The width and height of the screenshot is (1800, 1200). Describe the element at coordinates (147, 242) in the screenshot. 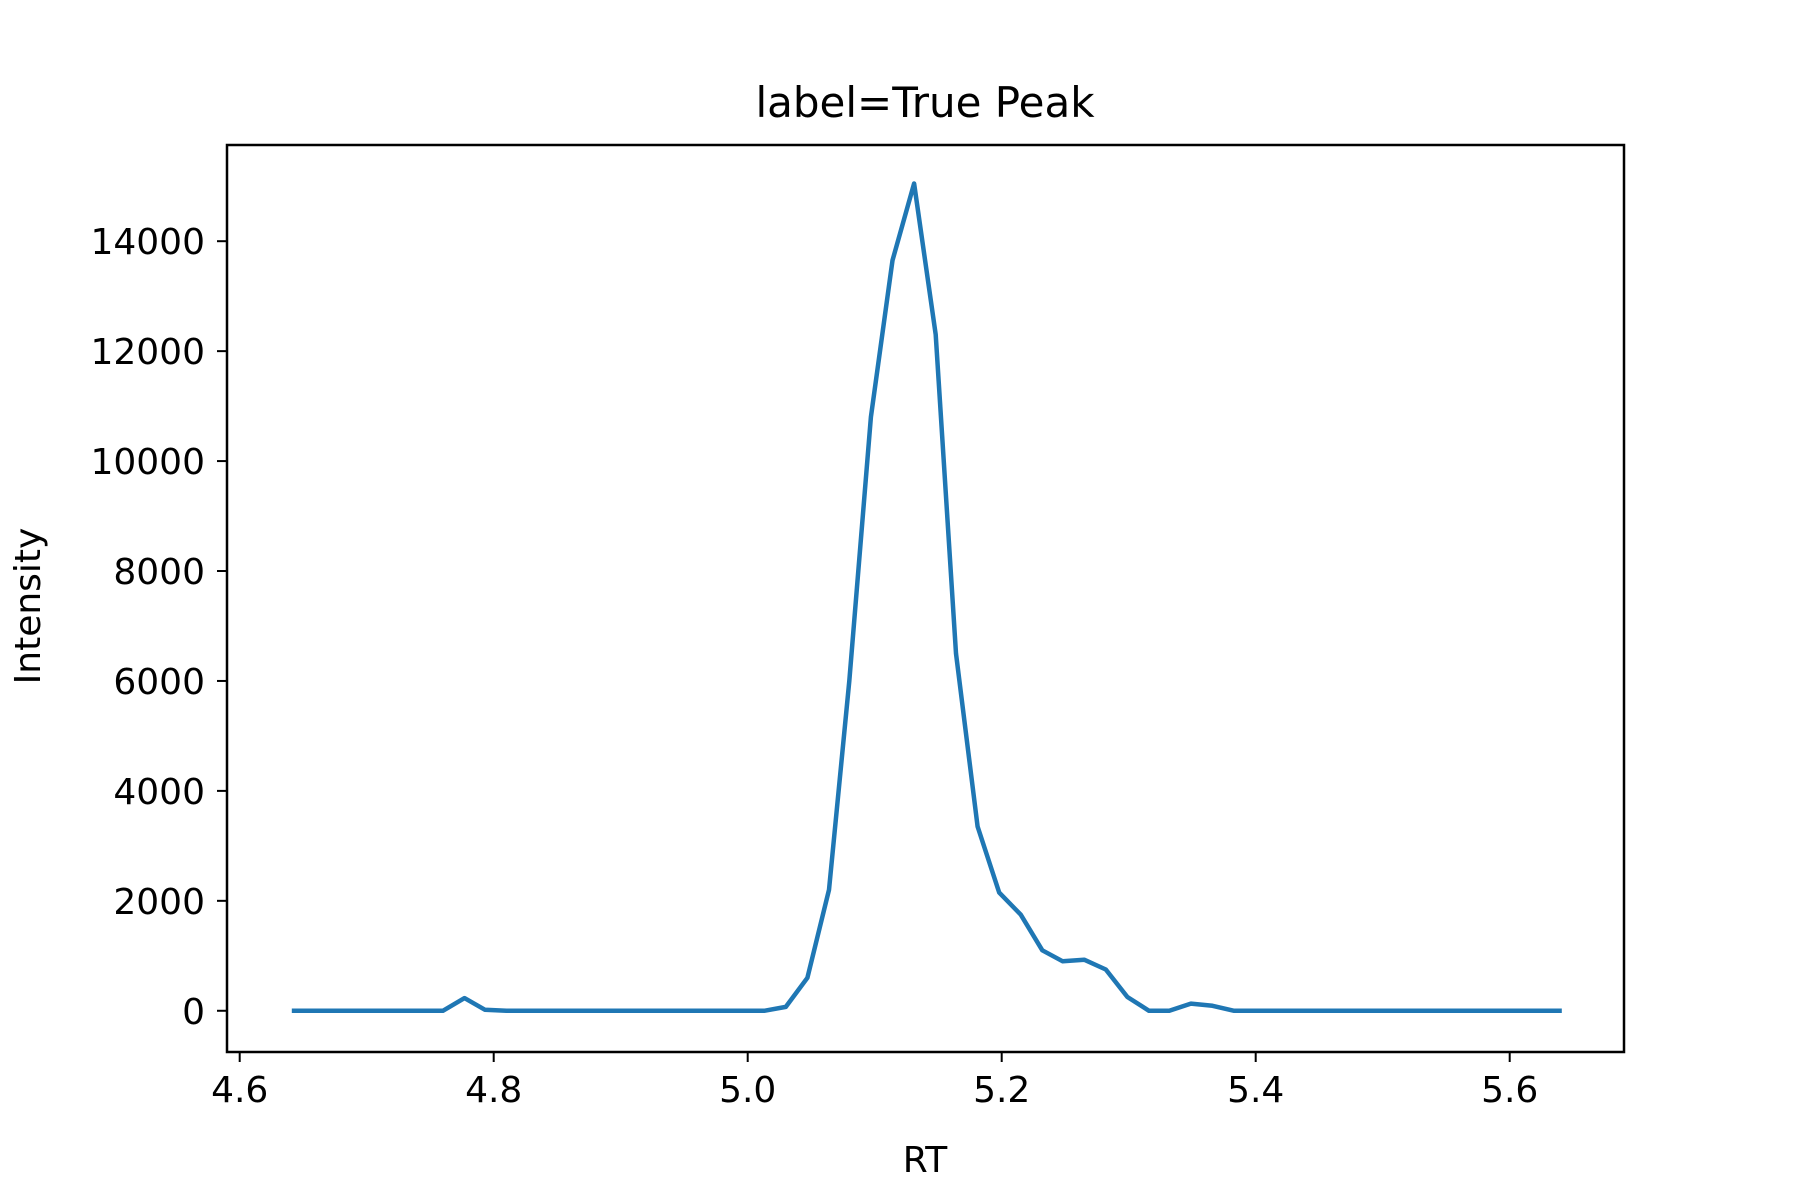

I see `y-tick-label: 14000` at that location.